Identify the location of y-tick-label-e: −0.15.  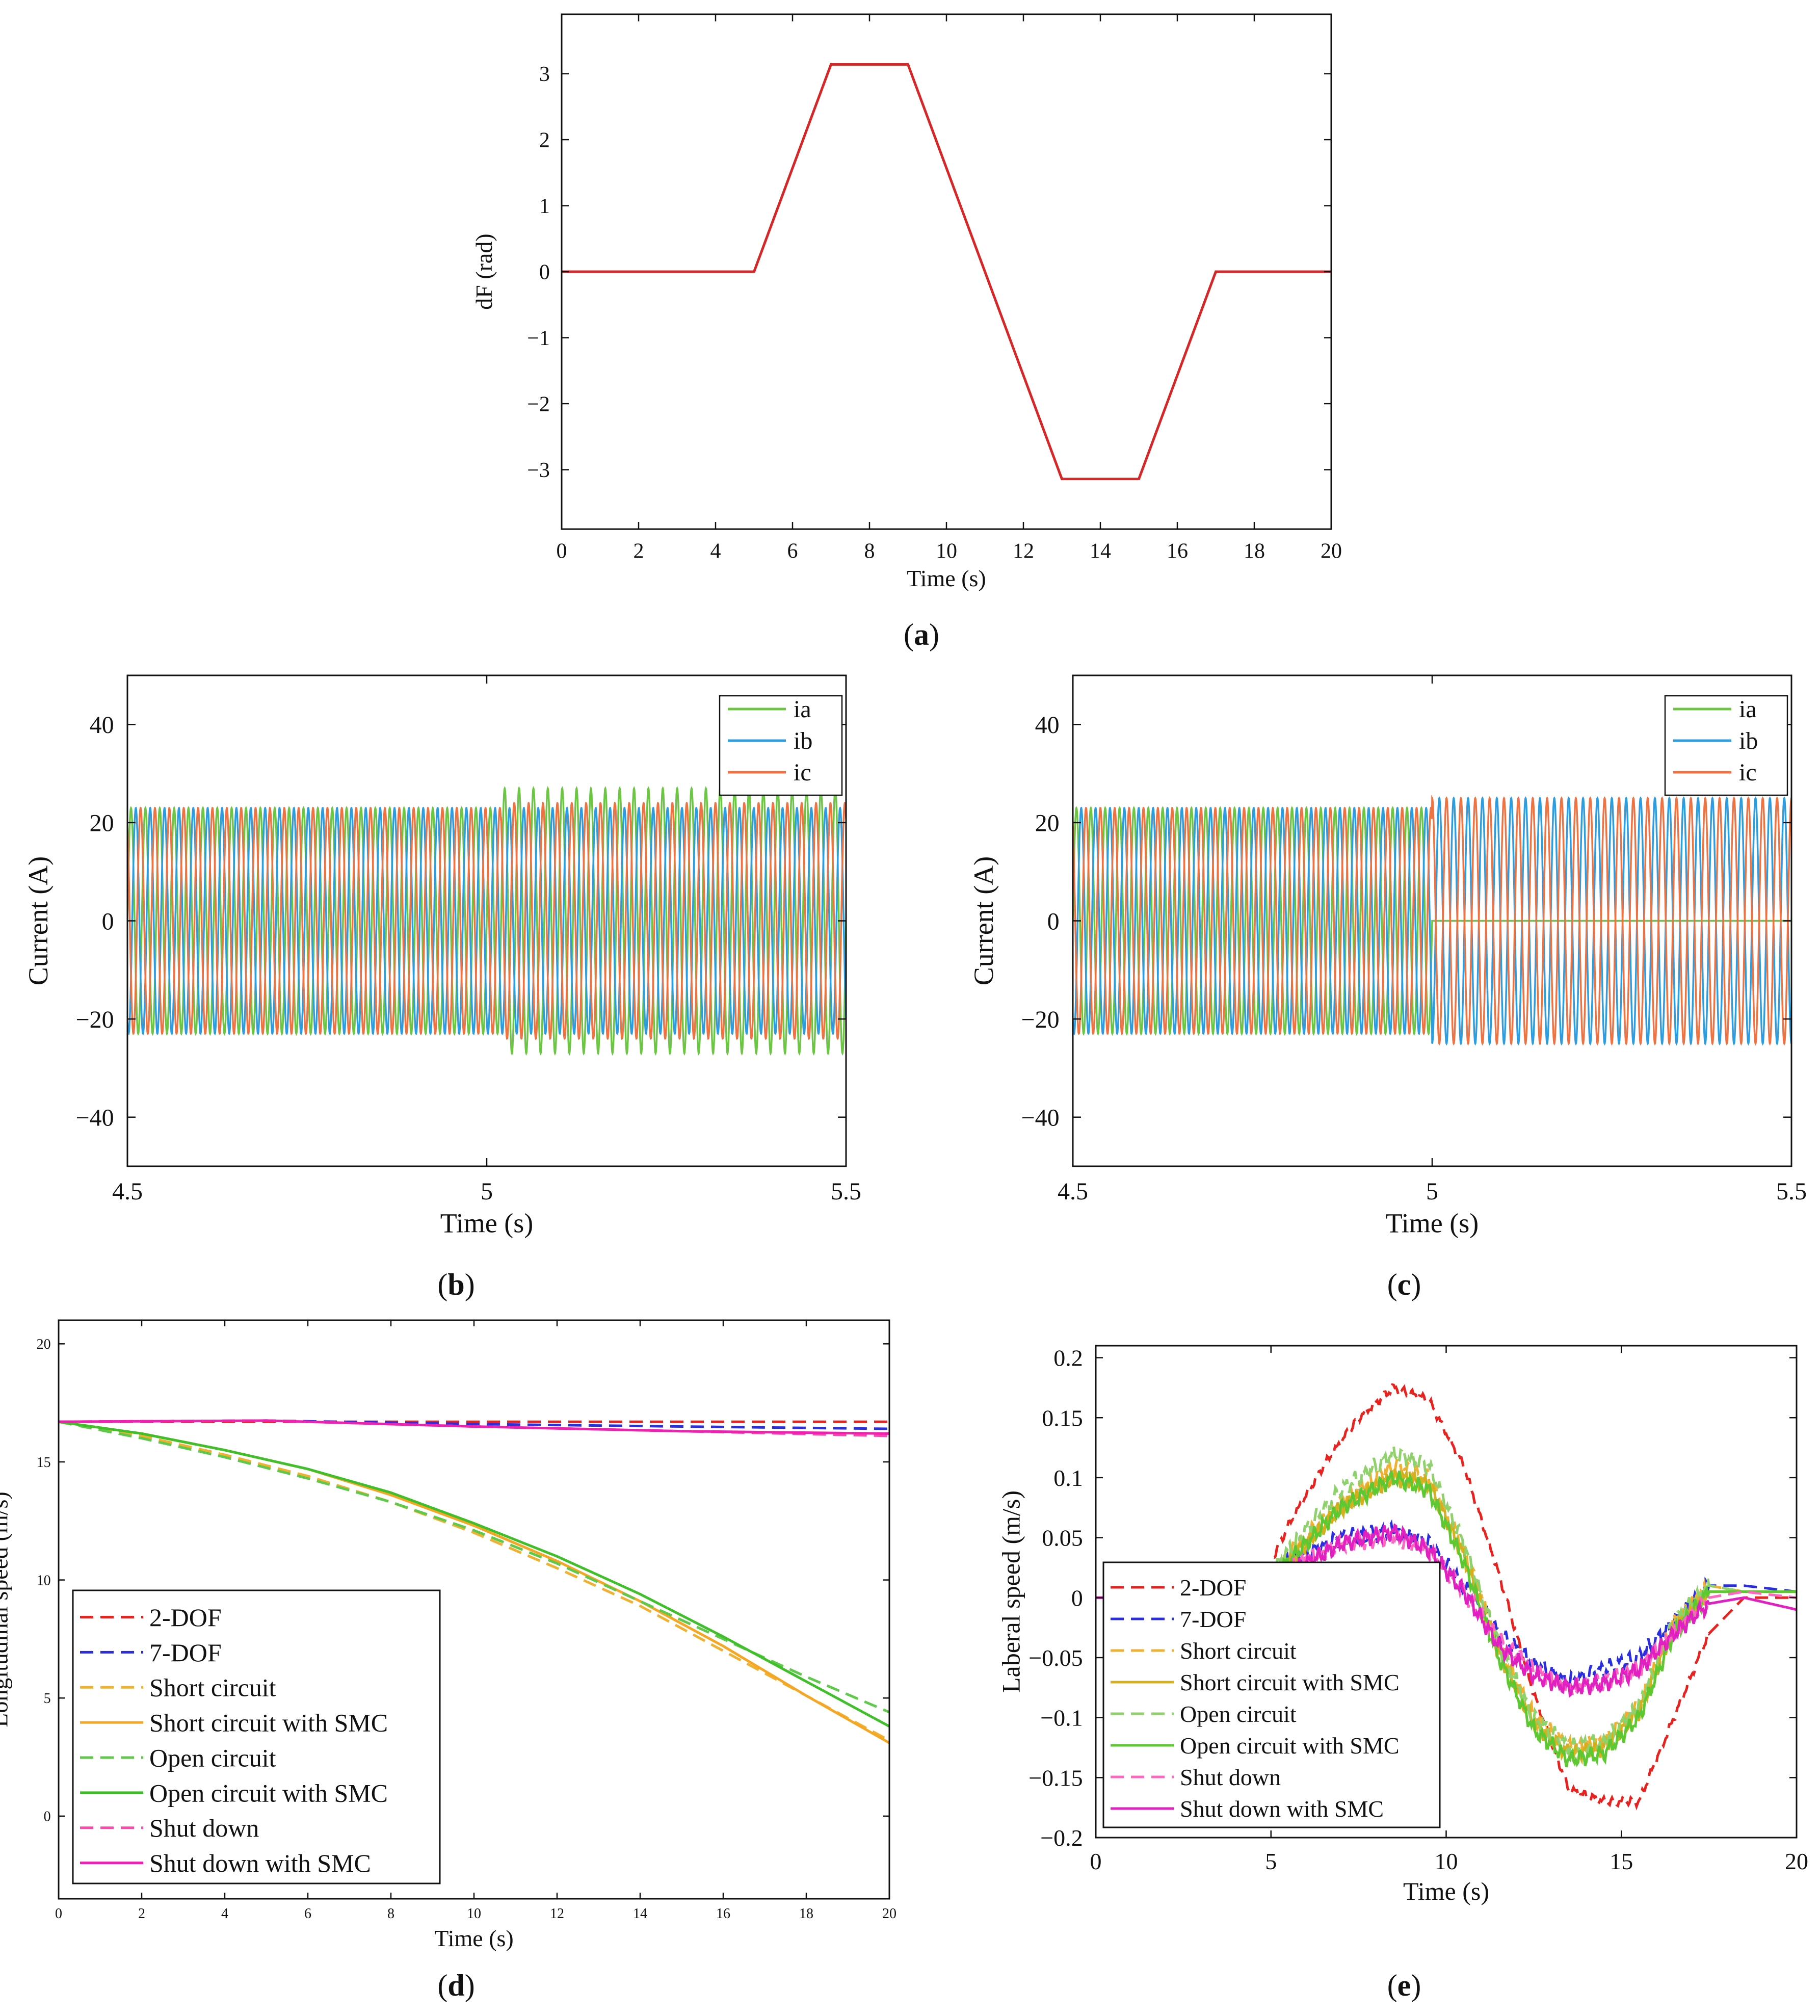
(1055, 1778).